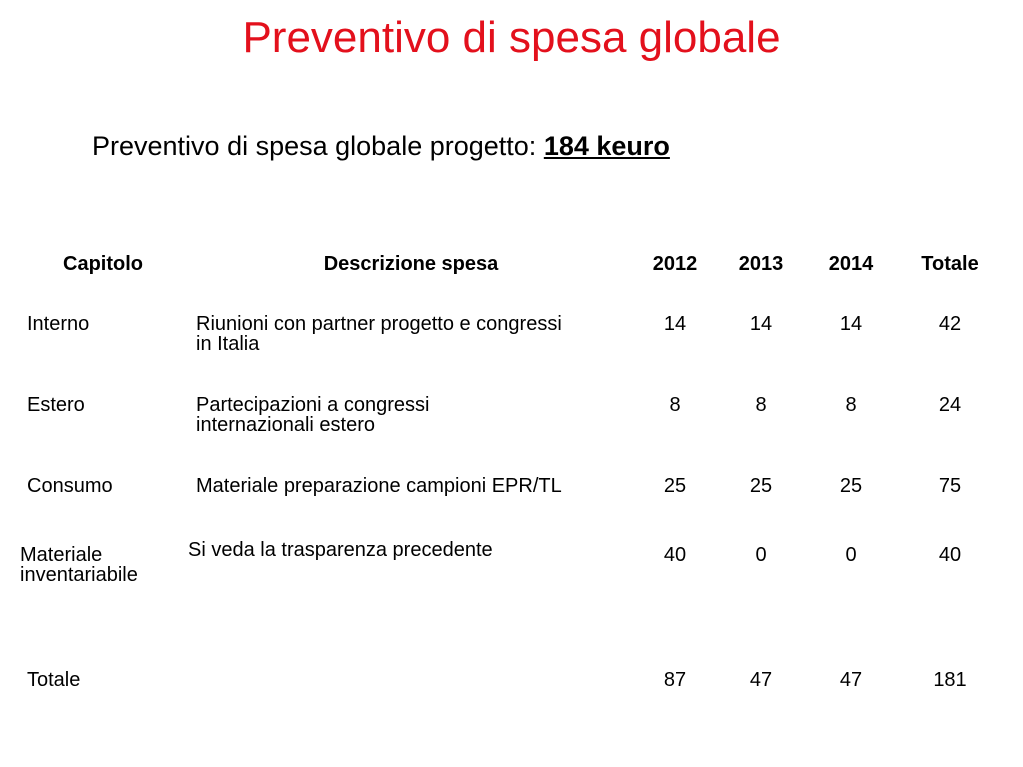 The image size is (1023, 767). What do you see at coordinates (851, 264) in the screenshot?
I see `header-2014: 2014` at bounding box center [851, 264].